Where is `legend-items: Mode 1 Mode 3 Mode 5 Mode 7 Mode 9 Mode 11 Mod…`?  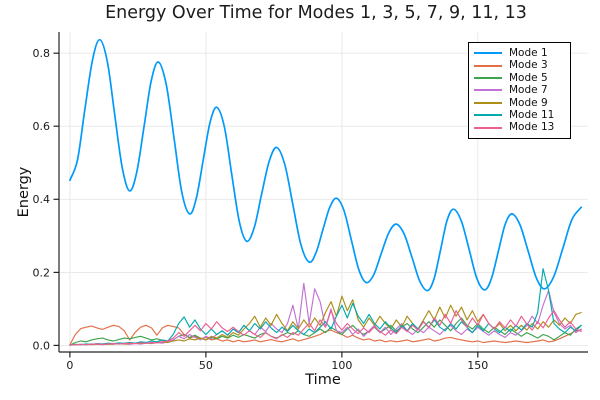
legend-items: Mode 1 Mode 3 Mode 5 Mode 7 Mode 9 Mode 11 Mod… is located at coordinates (519, 90).